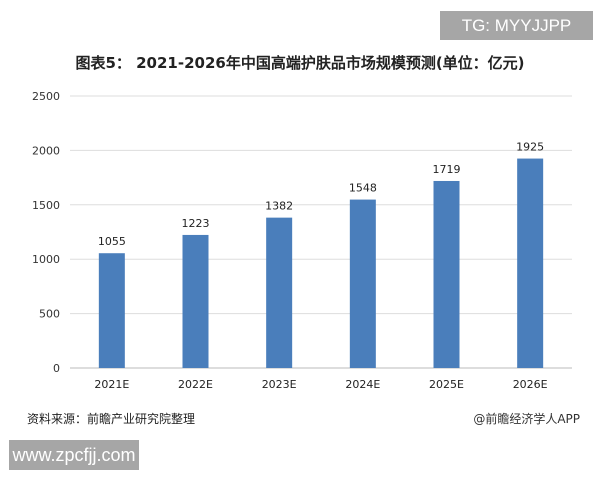 The height and width of the screenshot is (480, 600). I want to click on data-label: 1925, so click(530, 147).